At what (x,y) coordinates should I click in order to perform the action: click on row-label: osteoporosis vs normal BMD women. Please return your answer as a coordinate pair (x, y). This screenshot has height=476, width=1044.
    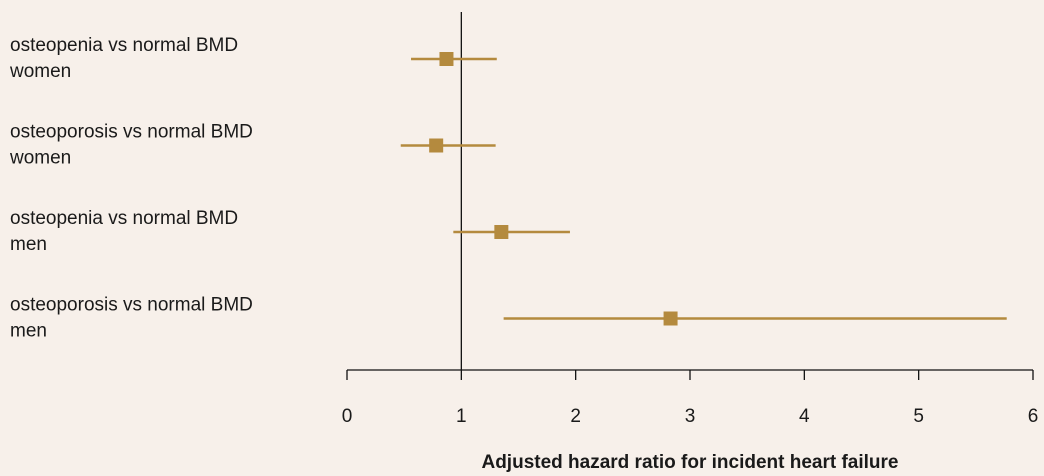
    Looking at the image, I should click on (131, 145).